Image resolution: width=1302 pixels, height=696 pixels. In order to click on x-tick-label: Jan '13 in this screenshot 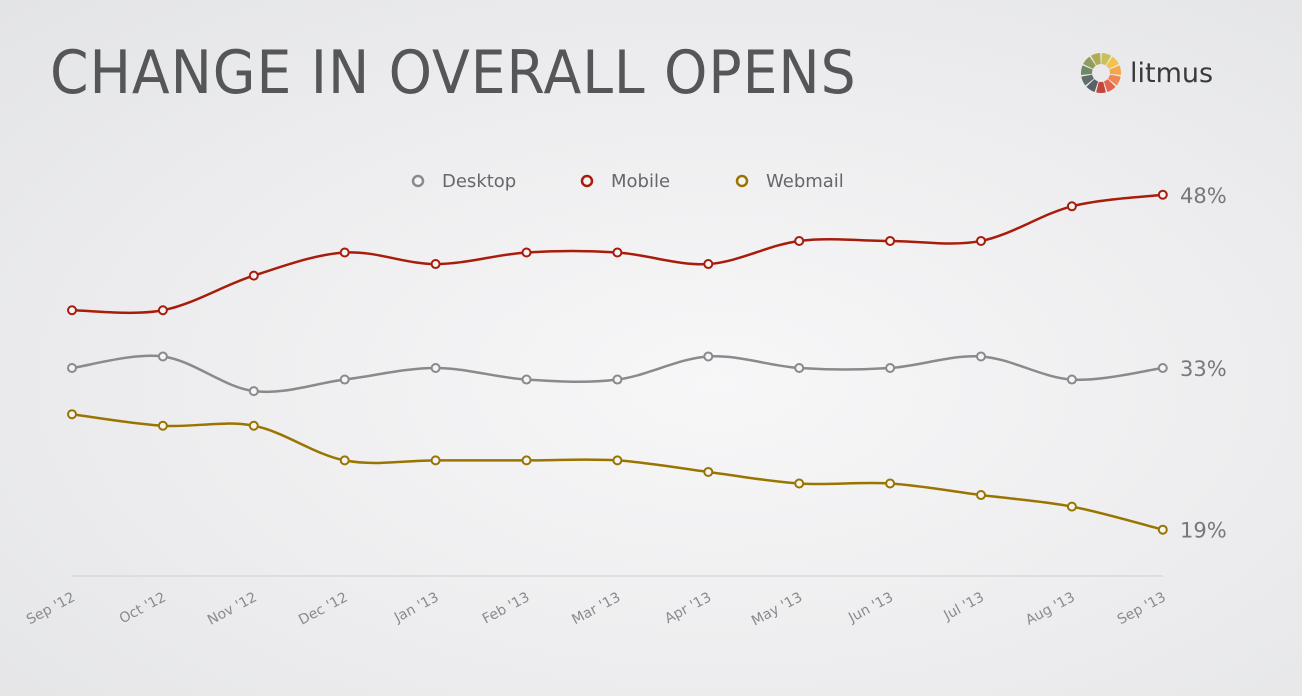, I will do `click(416, 607)`.